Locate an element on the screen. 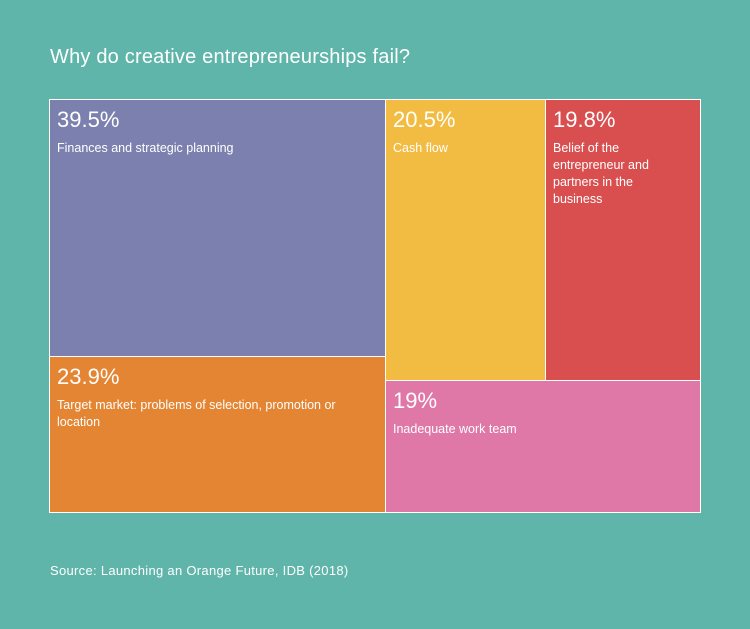 The image size is (750, 629). cell-category-label: Cash flow is located at coordinates (420, 148).